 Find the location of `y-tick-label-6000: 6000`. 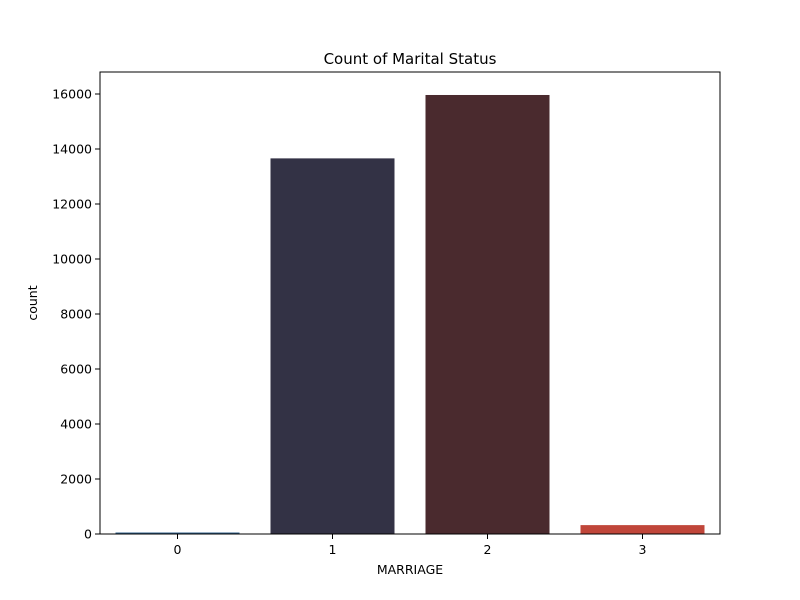

y-tick-label-6000: 6000 is located at coordinates (76, 369).